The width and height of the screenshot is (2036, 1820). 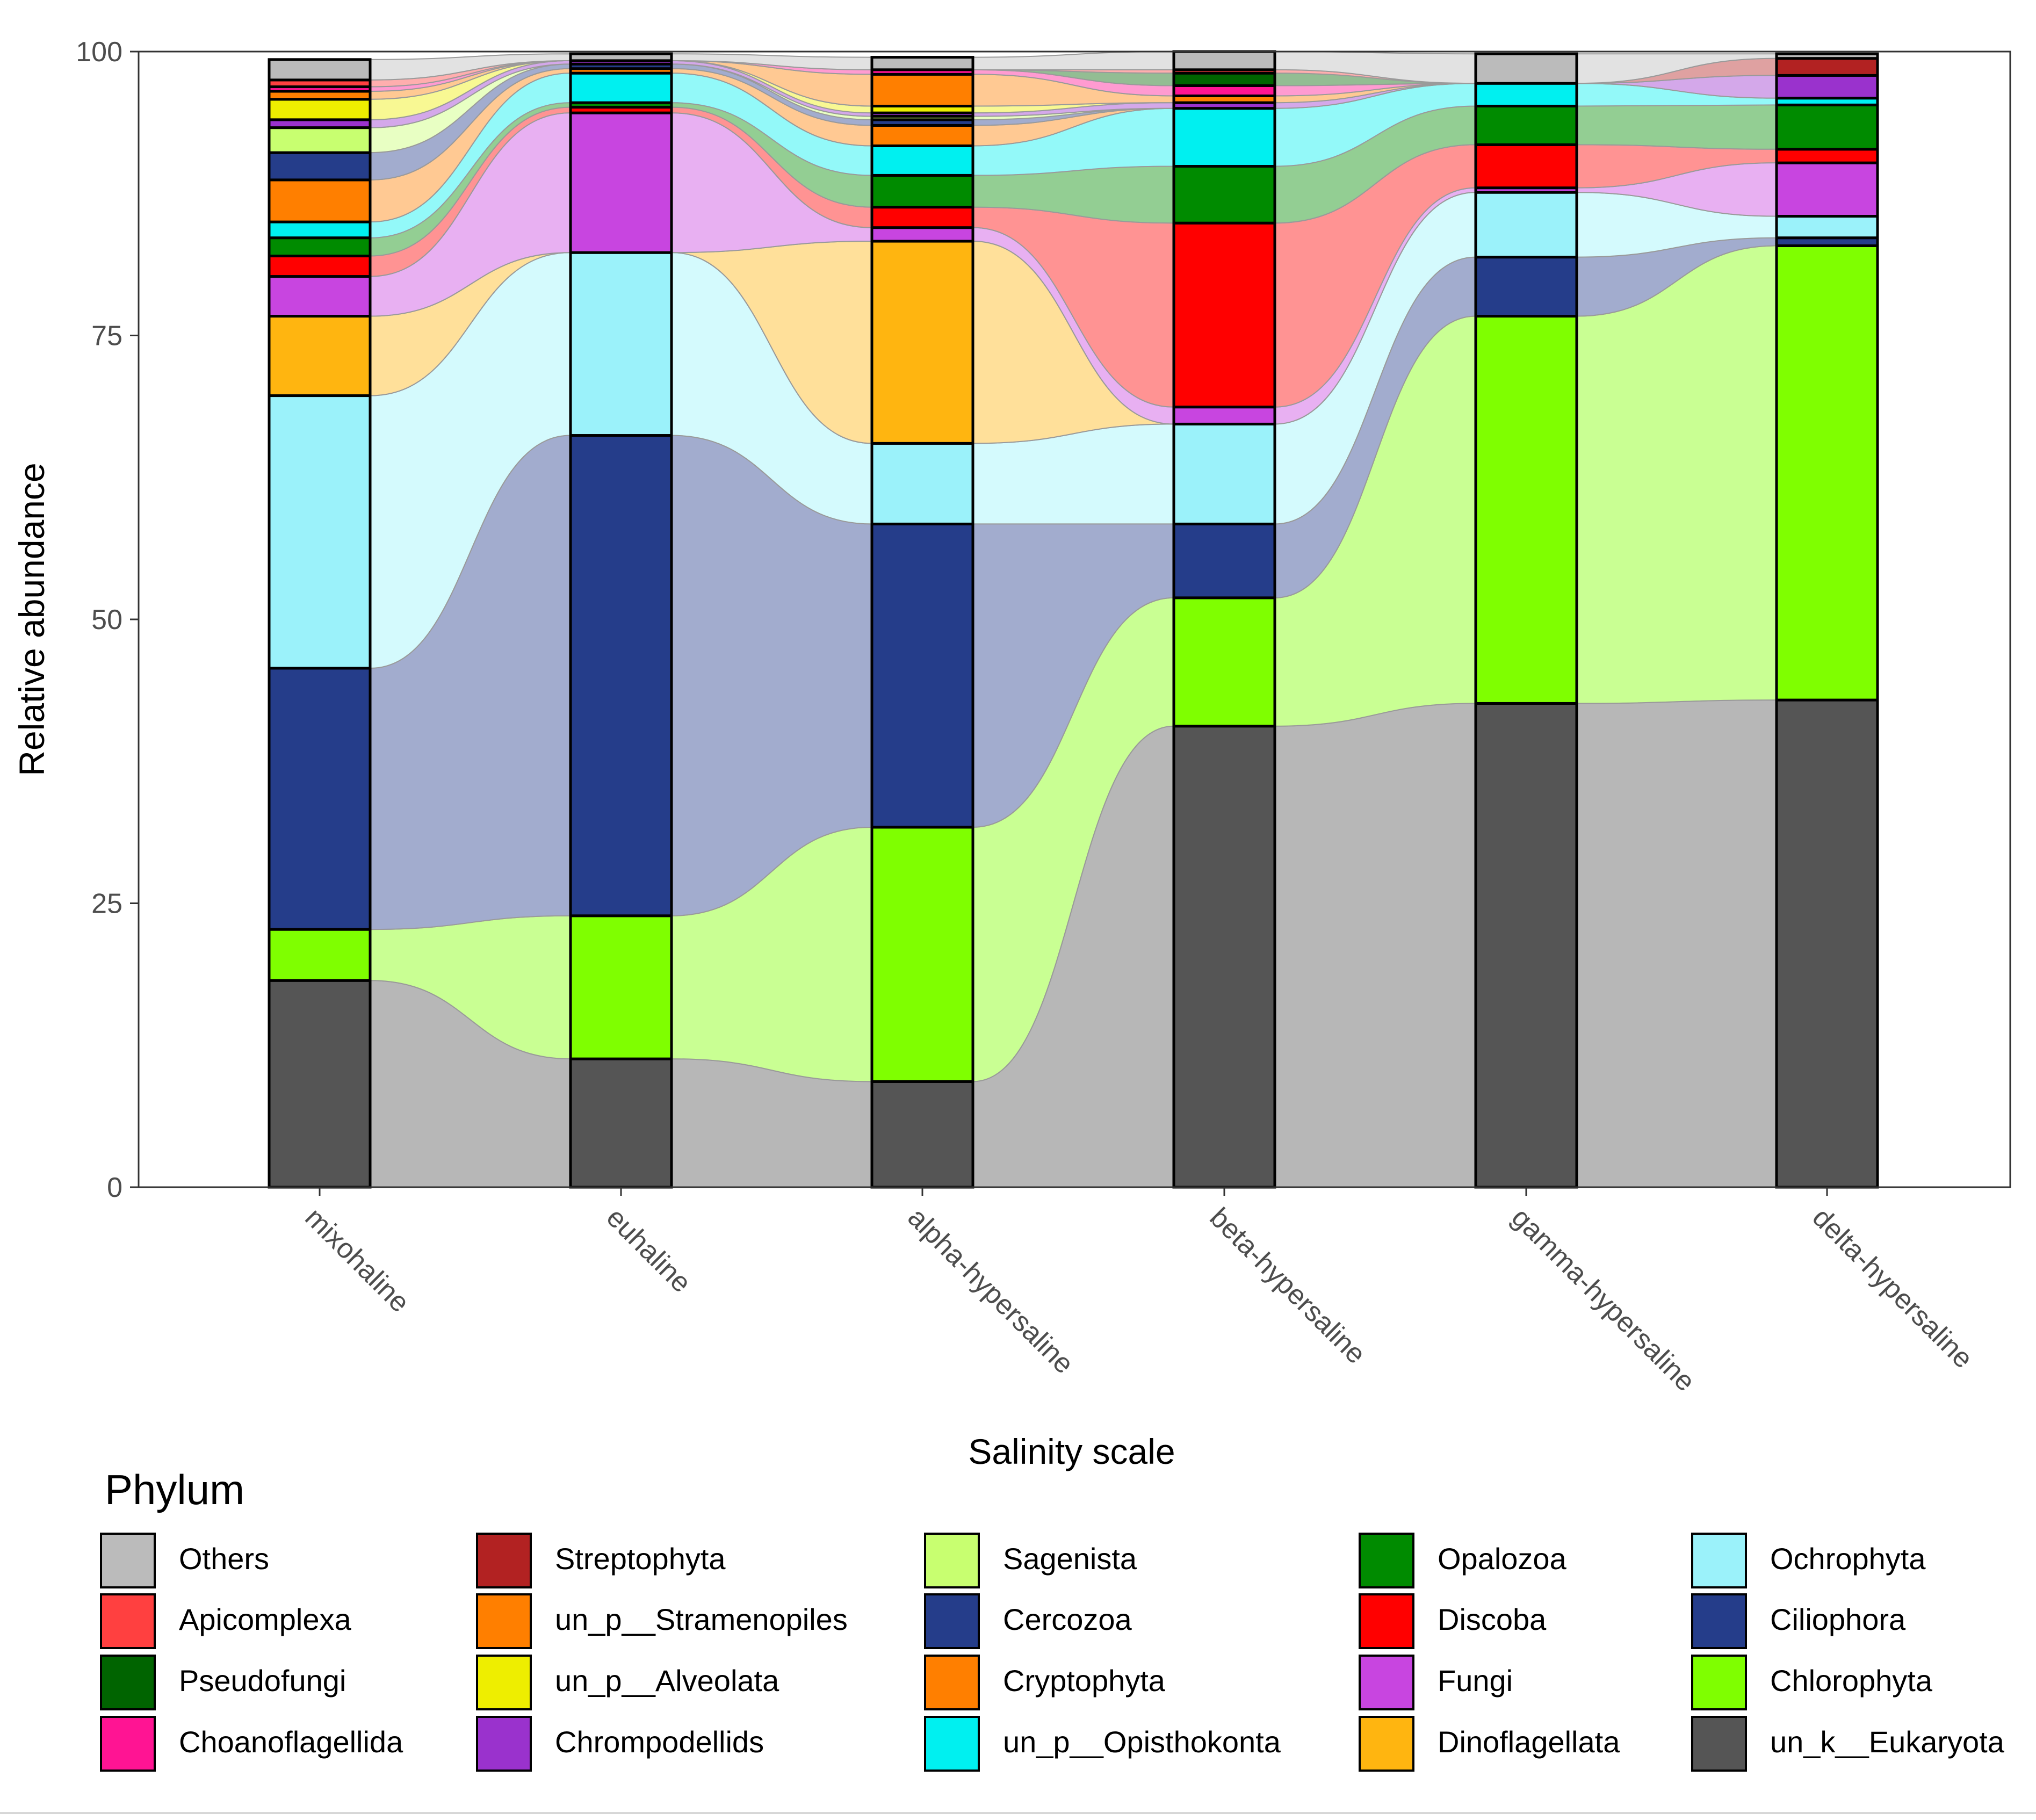 I want to click on bar-segment-un-k-eukaryota-beta-hypersaline, so click(x=1224, y=957).